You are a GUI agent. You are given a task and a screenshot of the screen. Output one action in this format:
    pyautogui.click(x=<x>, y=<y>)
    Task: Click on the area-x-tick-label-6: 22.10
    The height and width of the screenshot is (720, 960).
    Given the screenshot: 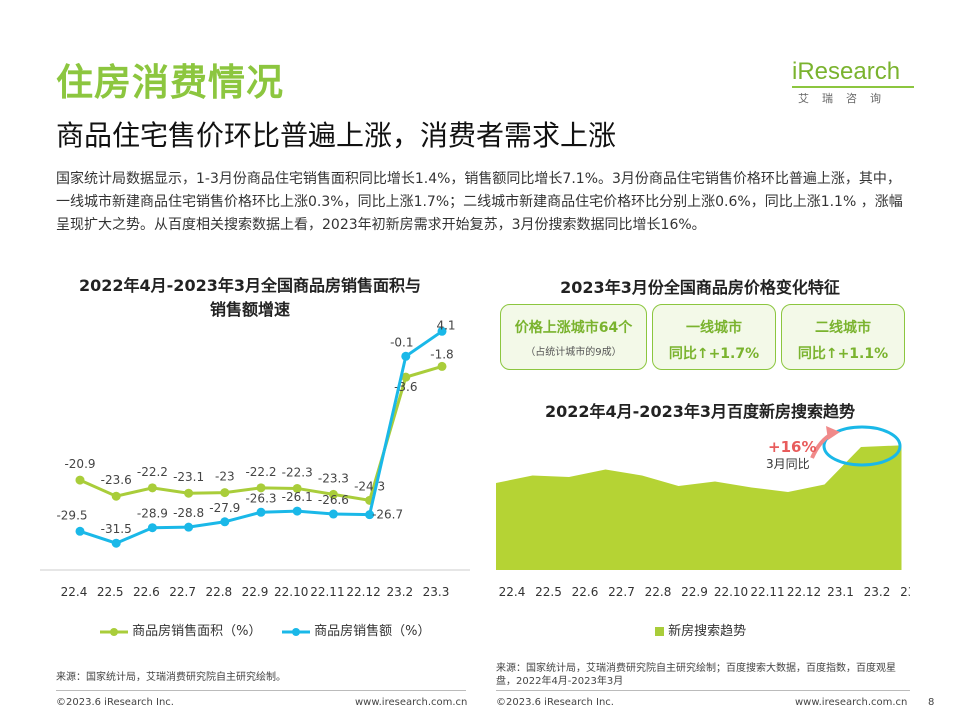 What is the action you would take?
    pyautogui.click(x=731, y=592)
    